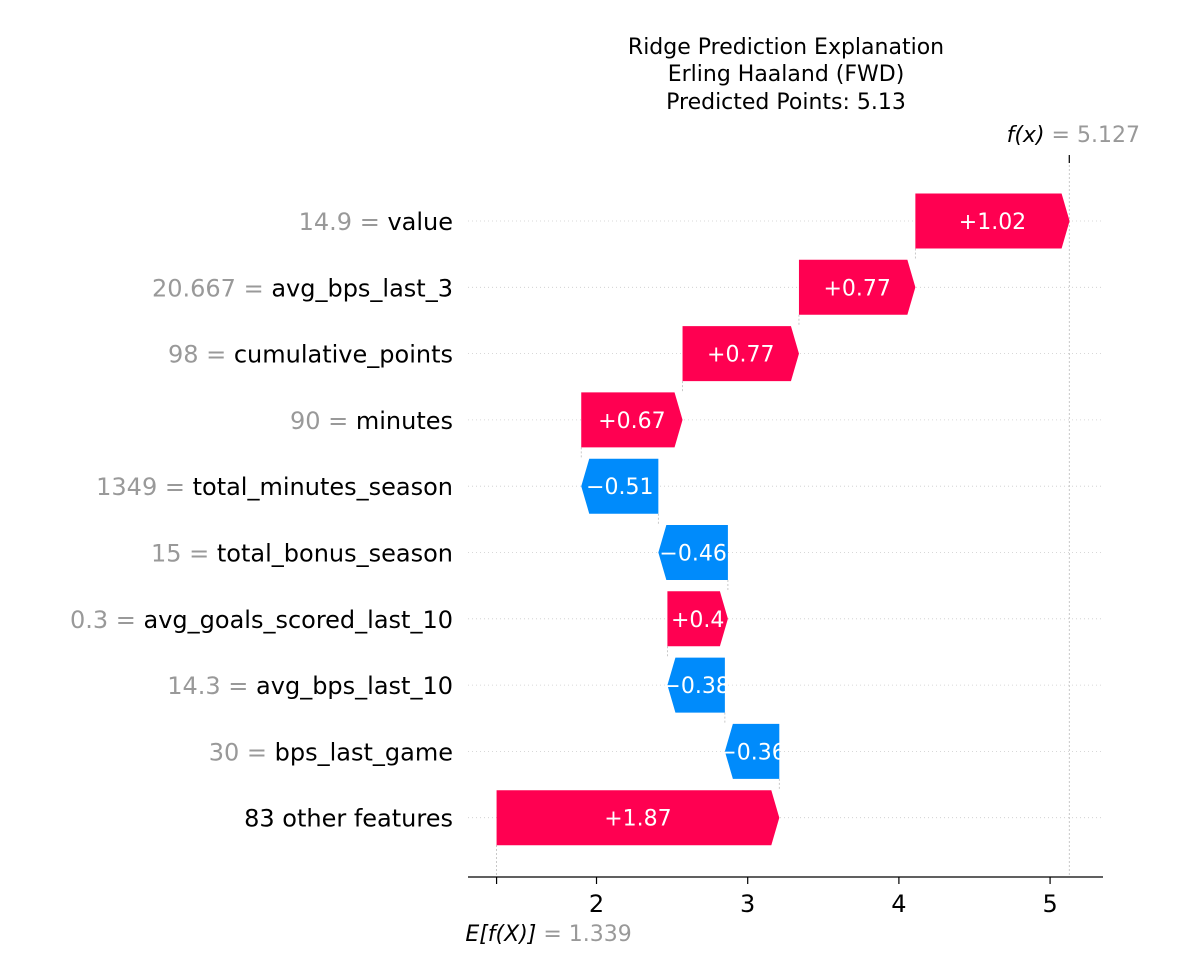 The image size is (1200, 975). What do you see at coordinates (420, 222) in the screenshot?
I see `feature-name: value` at bounding box center [420, 222].